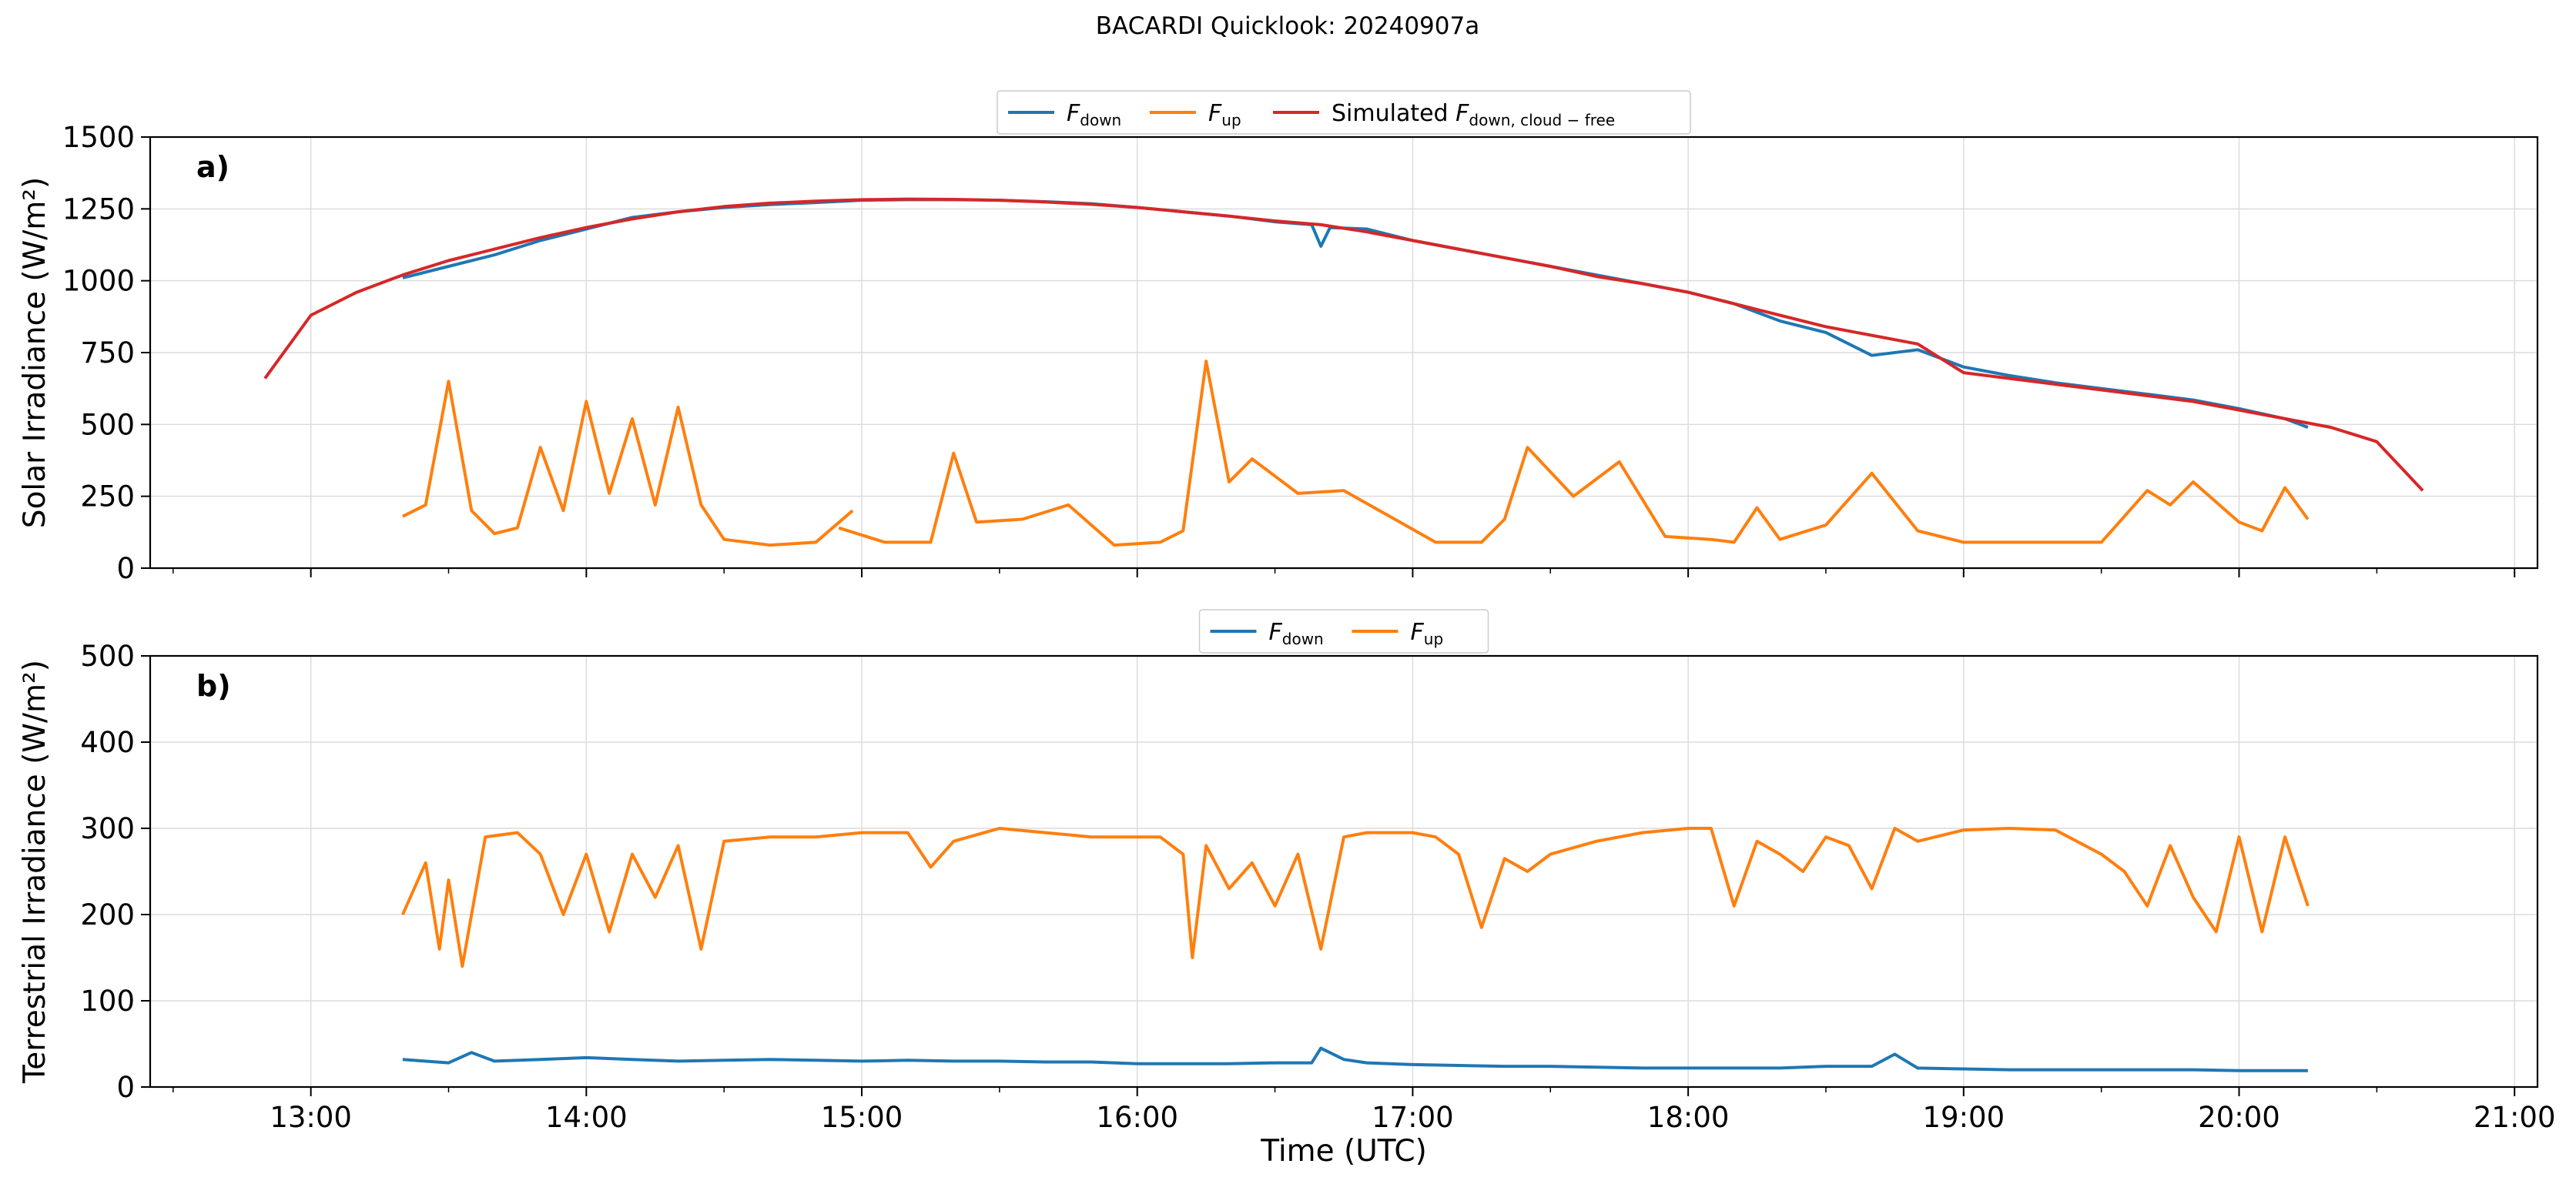 The width and height of the screenshot is (2576, 1184). Describe the element at coordinates (1288, 26) in the screenshot. I see `figure-title: BACARDI Quicklook: 20240907a` at that location.